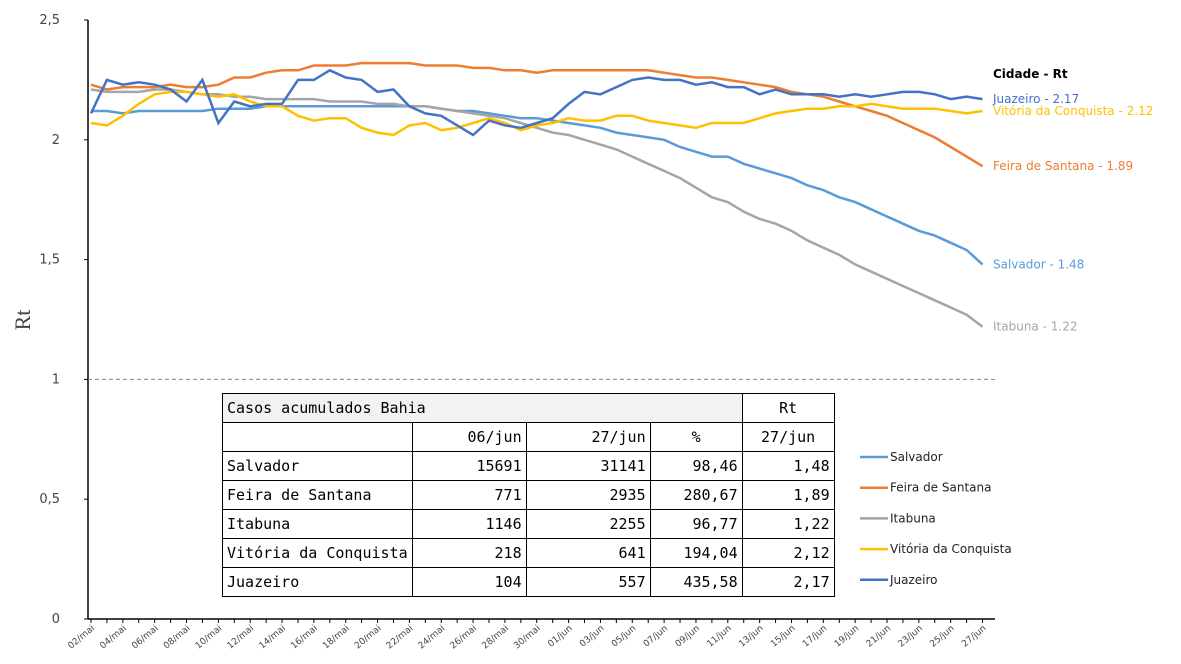 Image resolution: width=1181 pixels, height=664 pixels. Describe the element at coordinates (788, 466) in the screenshot. I see `table-cell: 1,48` at that location.